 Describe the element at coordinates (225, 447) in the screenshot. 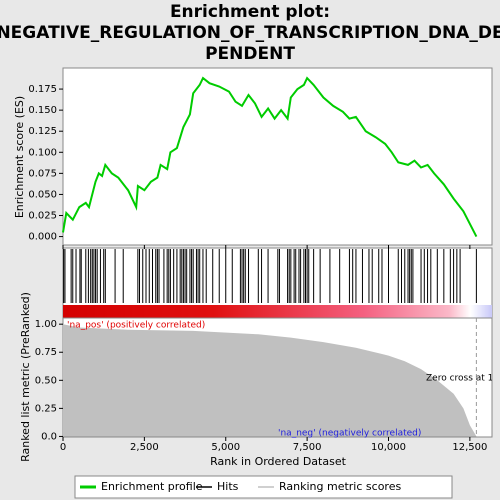

I see `x-tick-label: 5,000` at that location.